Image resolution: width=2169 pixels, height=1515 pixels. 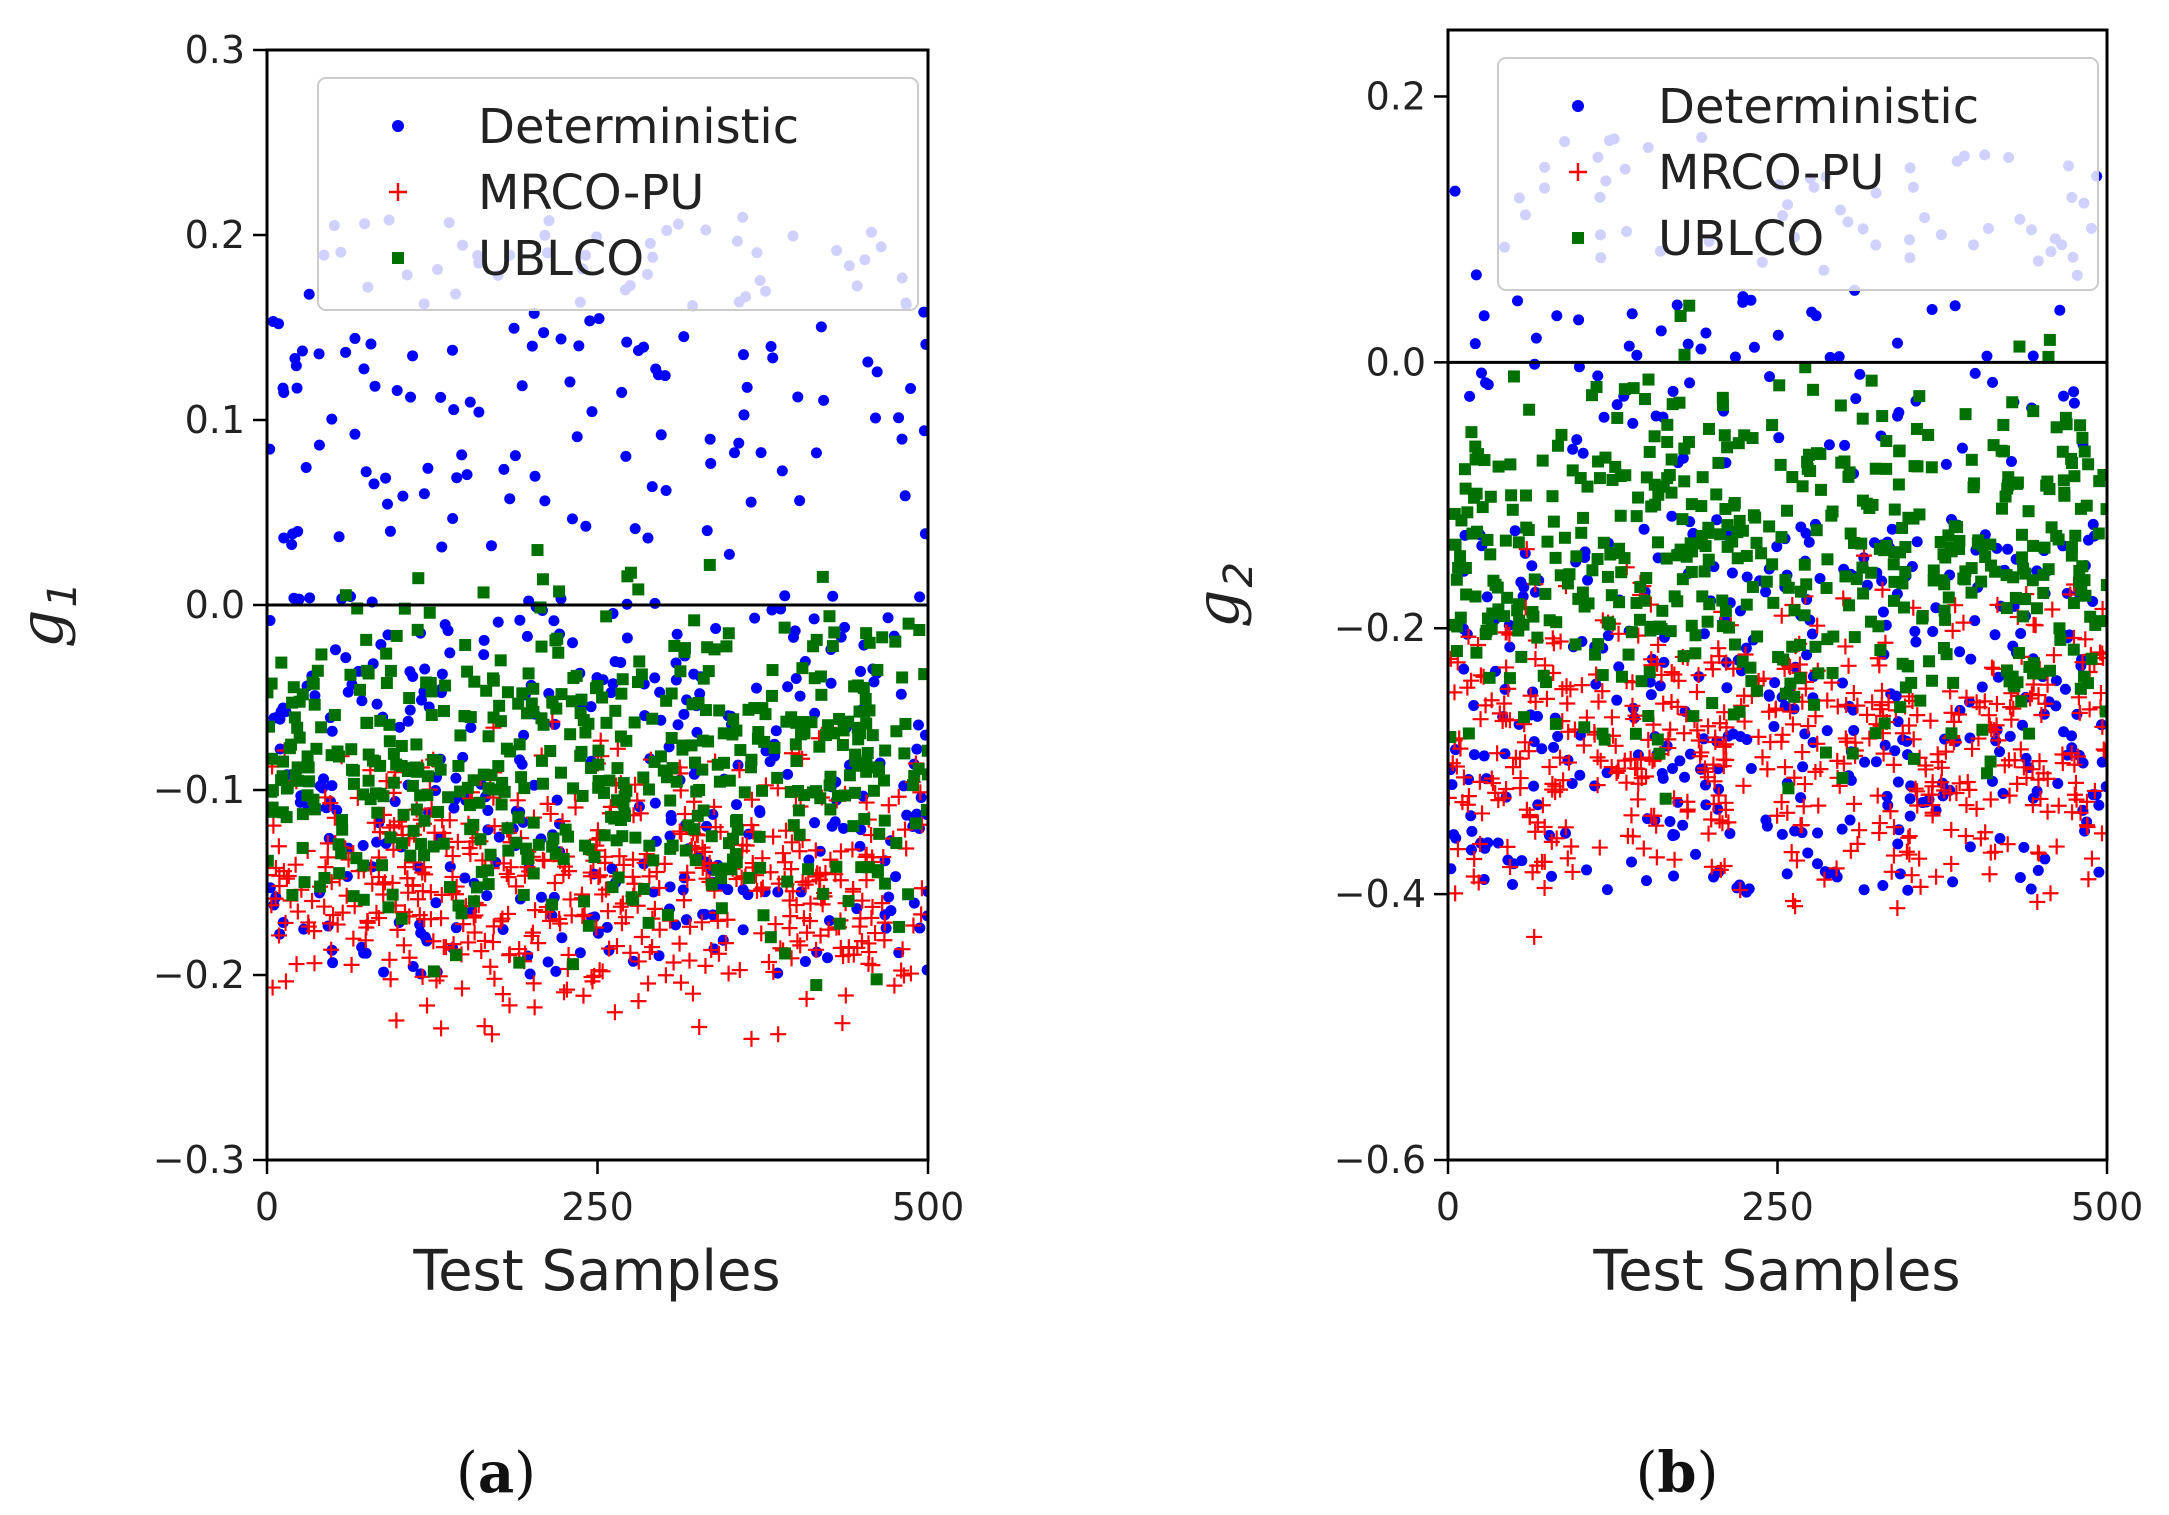 What do you see at coordinates (1771, 173) in the screenshot?
I see `legend-label: MRCO-PU` at bounding box center [1771, 173].